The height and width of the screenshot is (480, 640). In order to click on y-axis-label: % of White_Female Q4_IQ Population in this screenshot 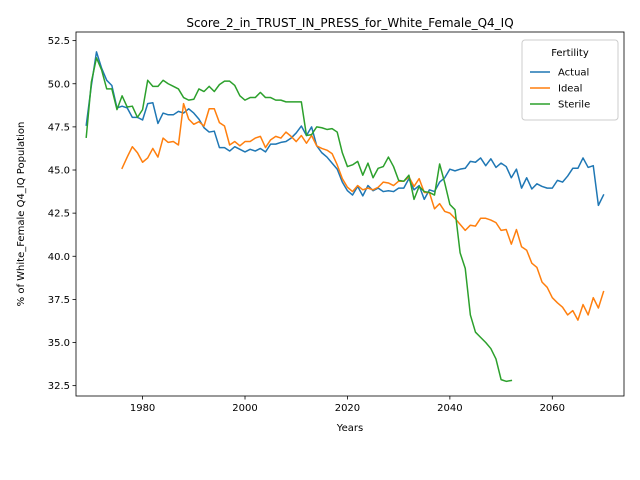, I will do `click(21, 214)`.